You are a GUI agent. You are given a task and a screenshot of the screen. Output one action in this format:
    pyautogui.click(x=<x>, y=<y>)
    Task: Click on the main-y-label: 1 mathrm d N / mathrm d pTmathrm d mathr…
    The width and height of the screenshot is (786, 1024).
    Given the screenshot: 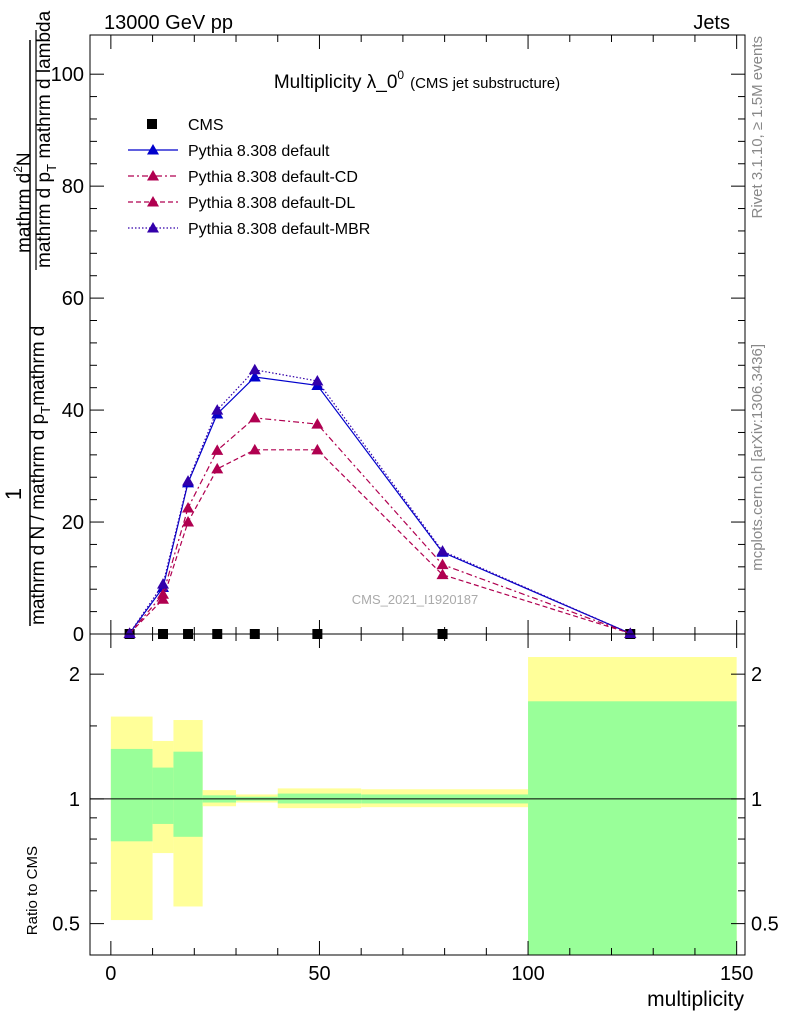 What is the action you would take?
    pyautogui.click(x=30, y=318)
    